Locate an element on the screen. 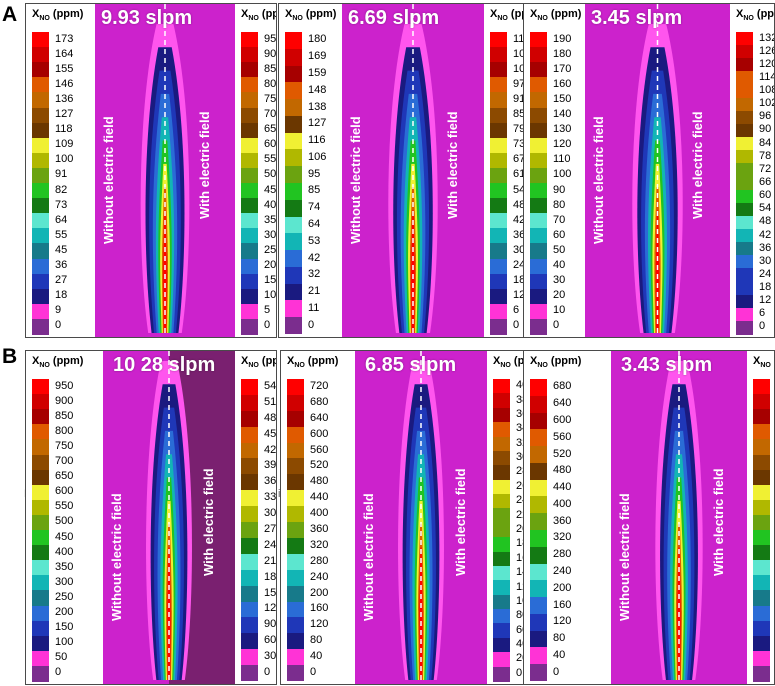 The width and height of the screenshot is (775, 686). colorbar-tick-label: 200 is located at coordinates (562, 587).